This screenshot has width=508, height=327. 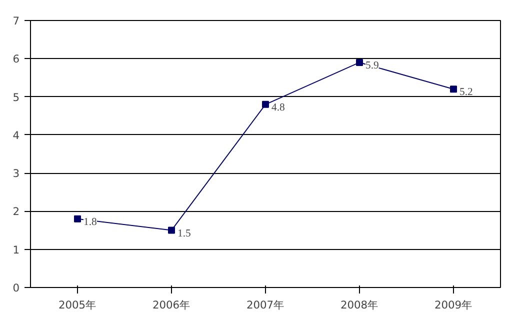 I want to click on x-tick-label: 2007年, so click(x=265, y=305).